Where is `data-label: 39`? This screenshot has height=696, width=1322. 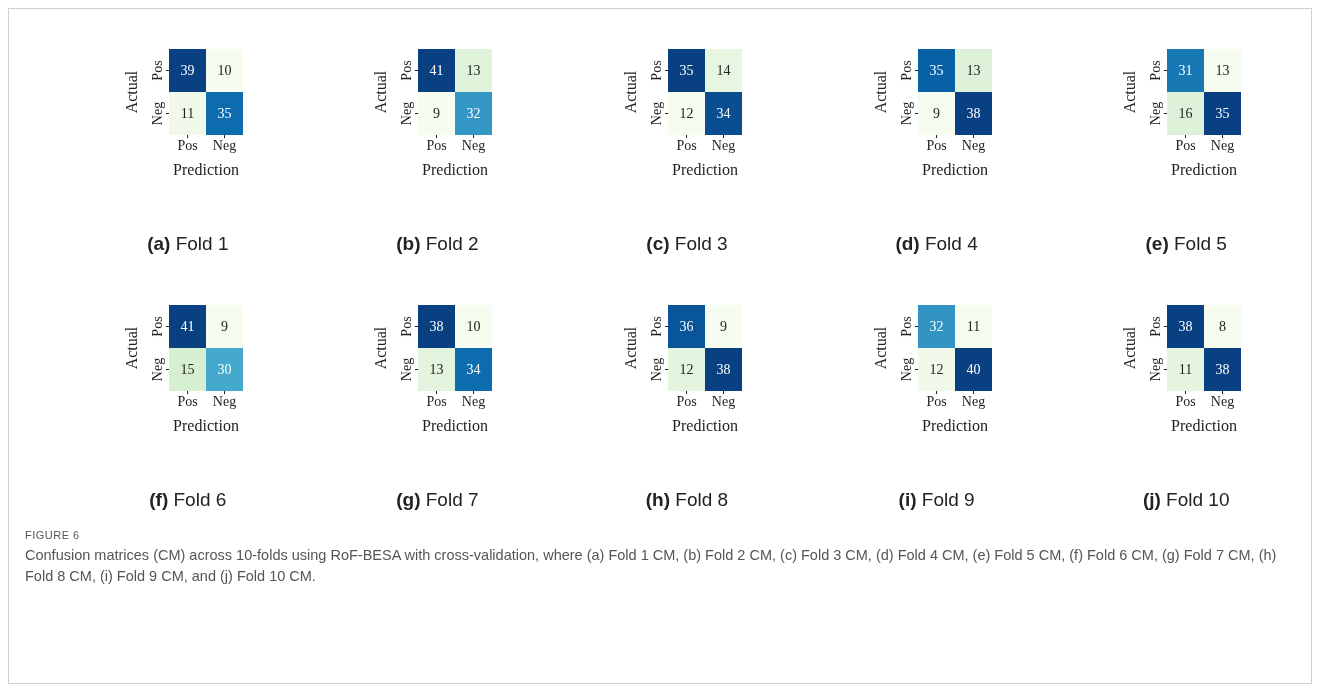 data-label: 39 is located at coordinates (187, 71).